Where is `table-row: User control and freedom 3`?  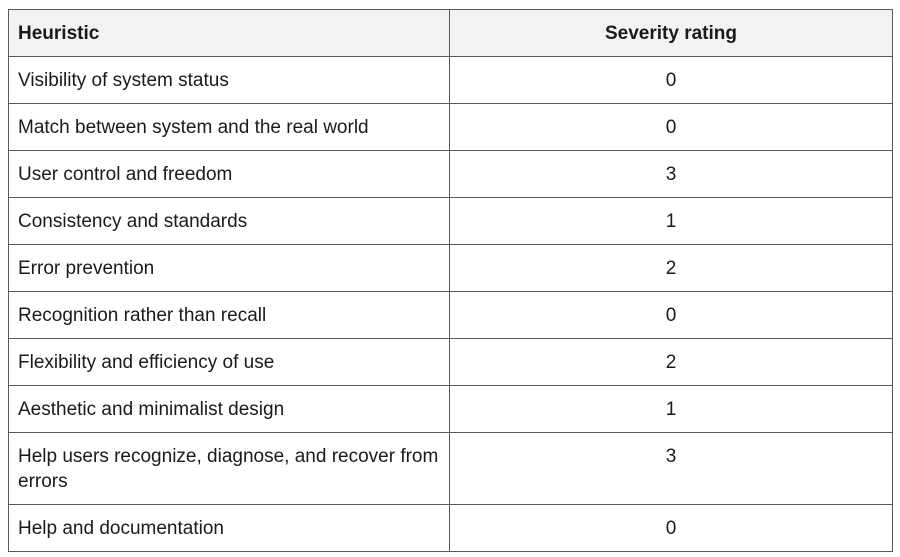
table-row: User control and freedom 3 is located at coordinates (450, 174).